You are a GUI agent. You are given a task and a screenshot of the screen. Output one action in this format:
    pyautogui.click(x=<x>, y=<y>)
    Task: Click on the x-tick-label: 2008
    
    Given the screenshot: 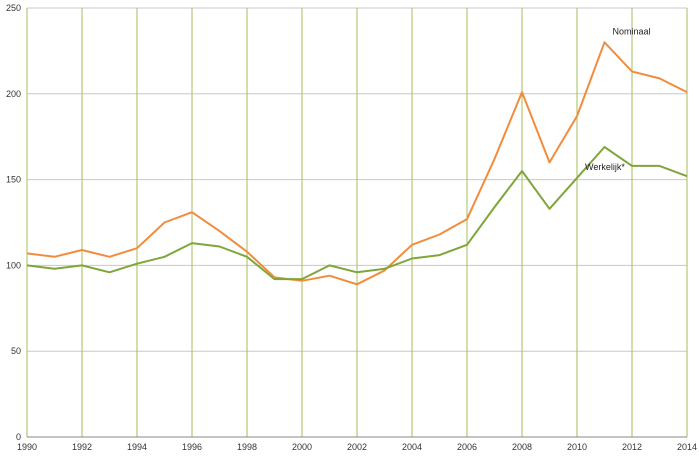 What is the action you would take?
    pyautogui.click(x=522, y=447)
    